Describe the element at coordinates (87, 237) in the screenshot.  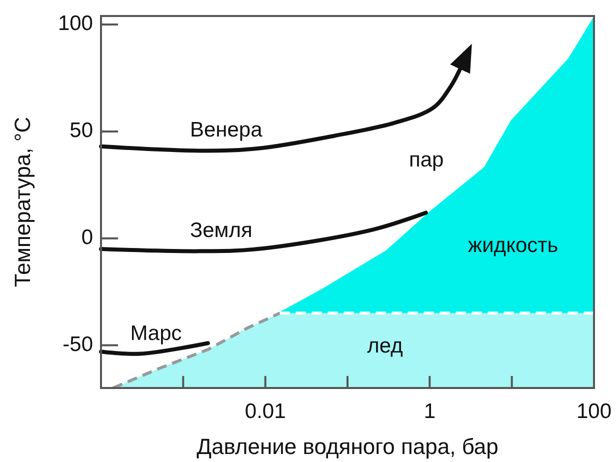
I see `y-tick-label: 0` at that location.